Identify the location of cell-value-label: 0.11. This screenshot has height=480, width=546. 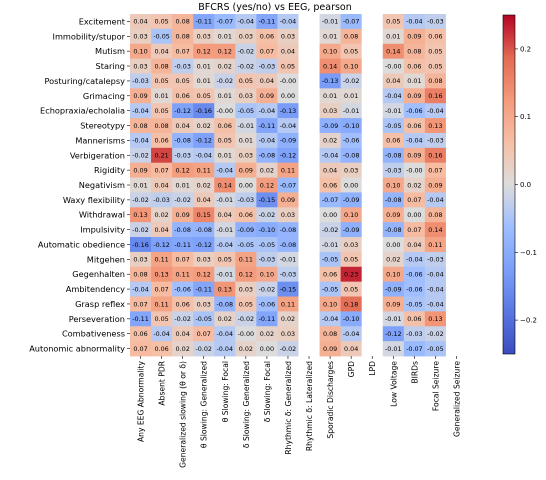
(435, 245).